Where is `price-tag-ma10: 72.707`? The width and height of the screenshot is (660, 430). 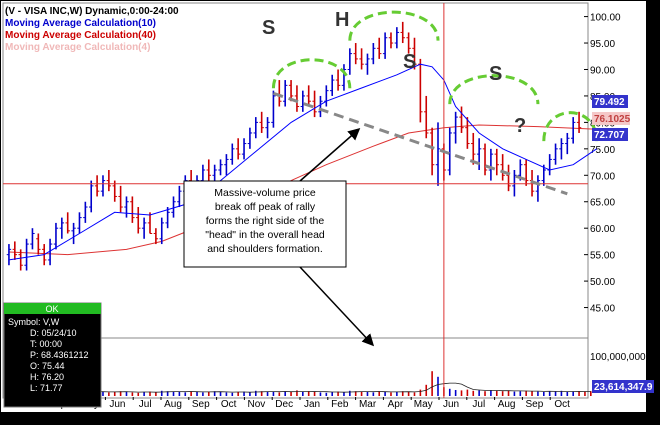 price-tag-ma10: 72.707 is located at coordinates (609, 135).